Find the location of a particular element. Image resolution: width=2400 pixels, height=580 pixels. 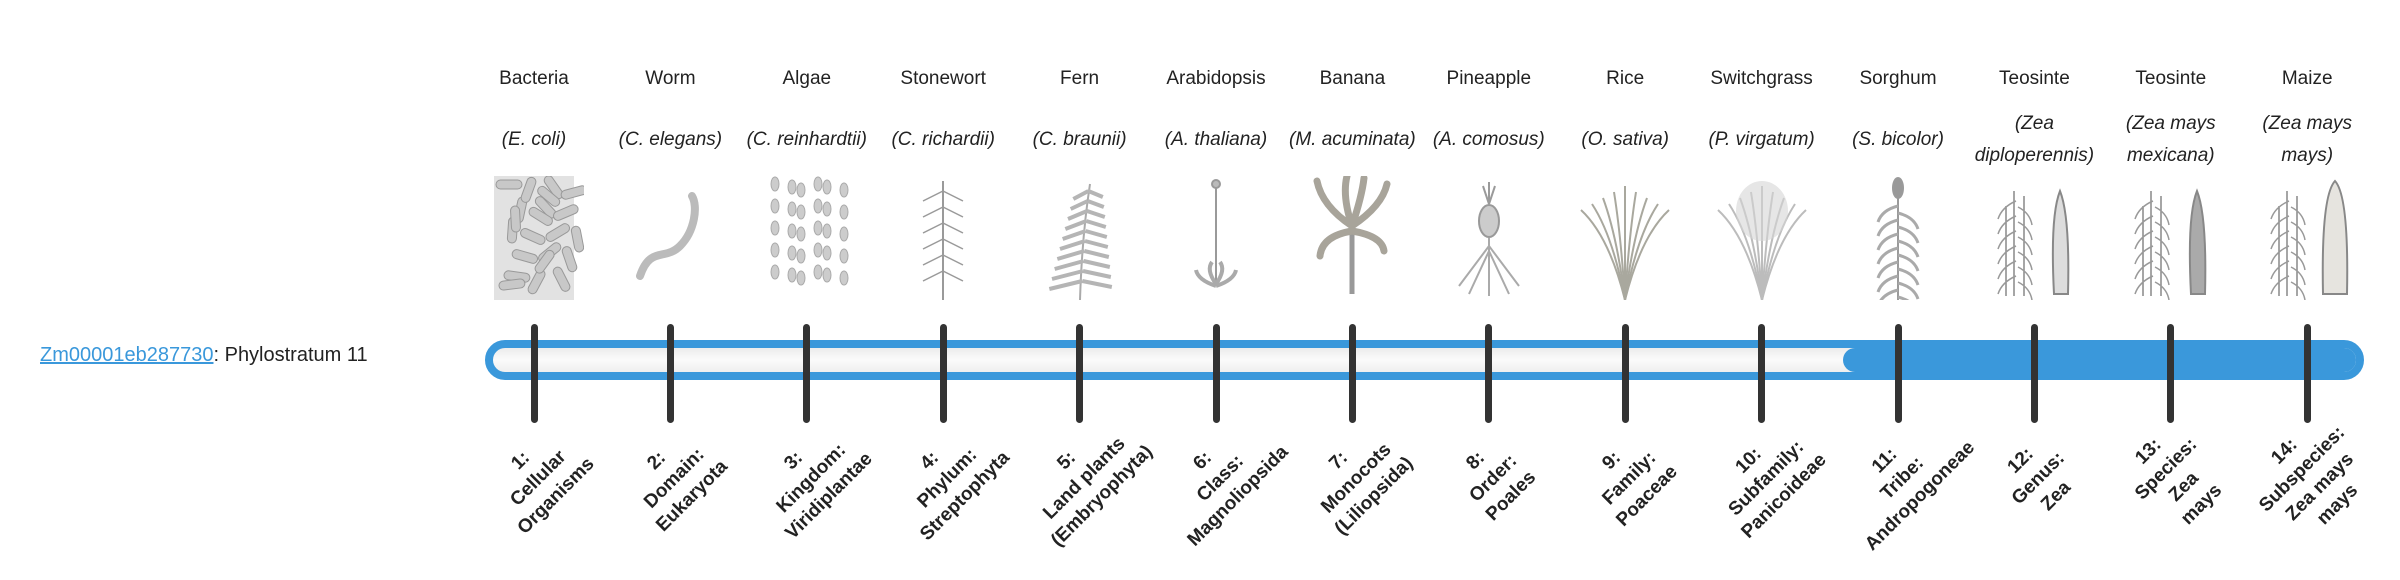

teosinte-icon is located at coordinates (2034, 238).